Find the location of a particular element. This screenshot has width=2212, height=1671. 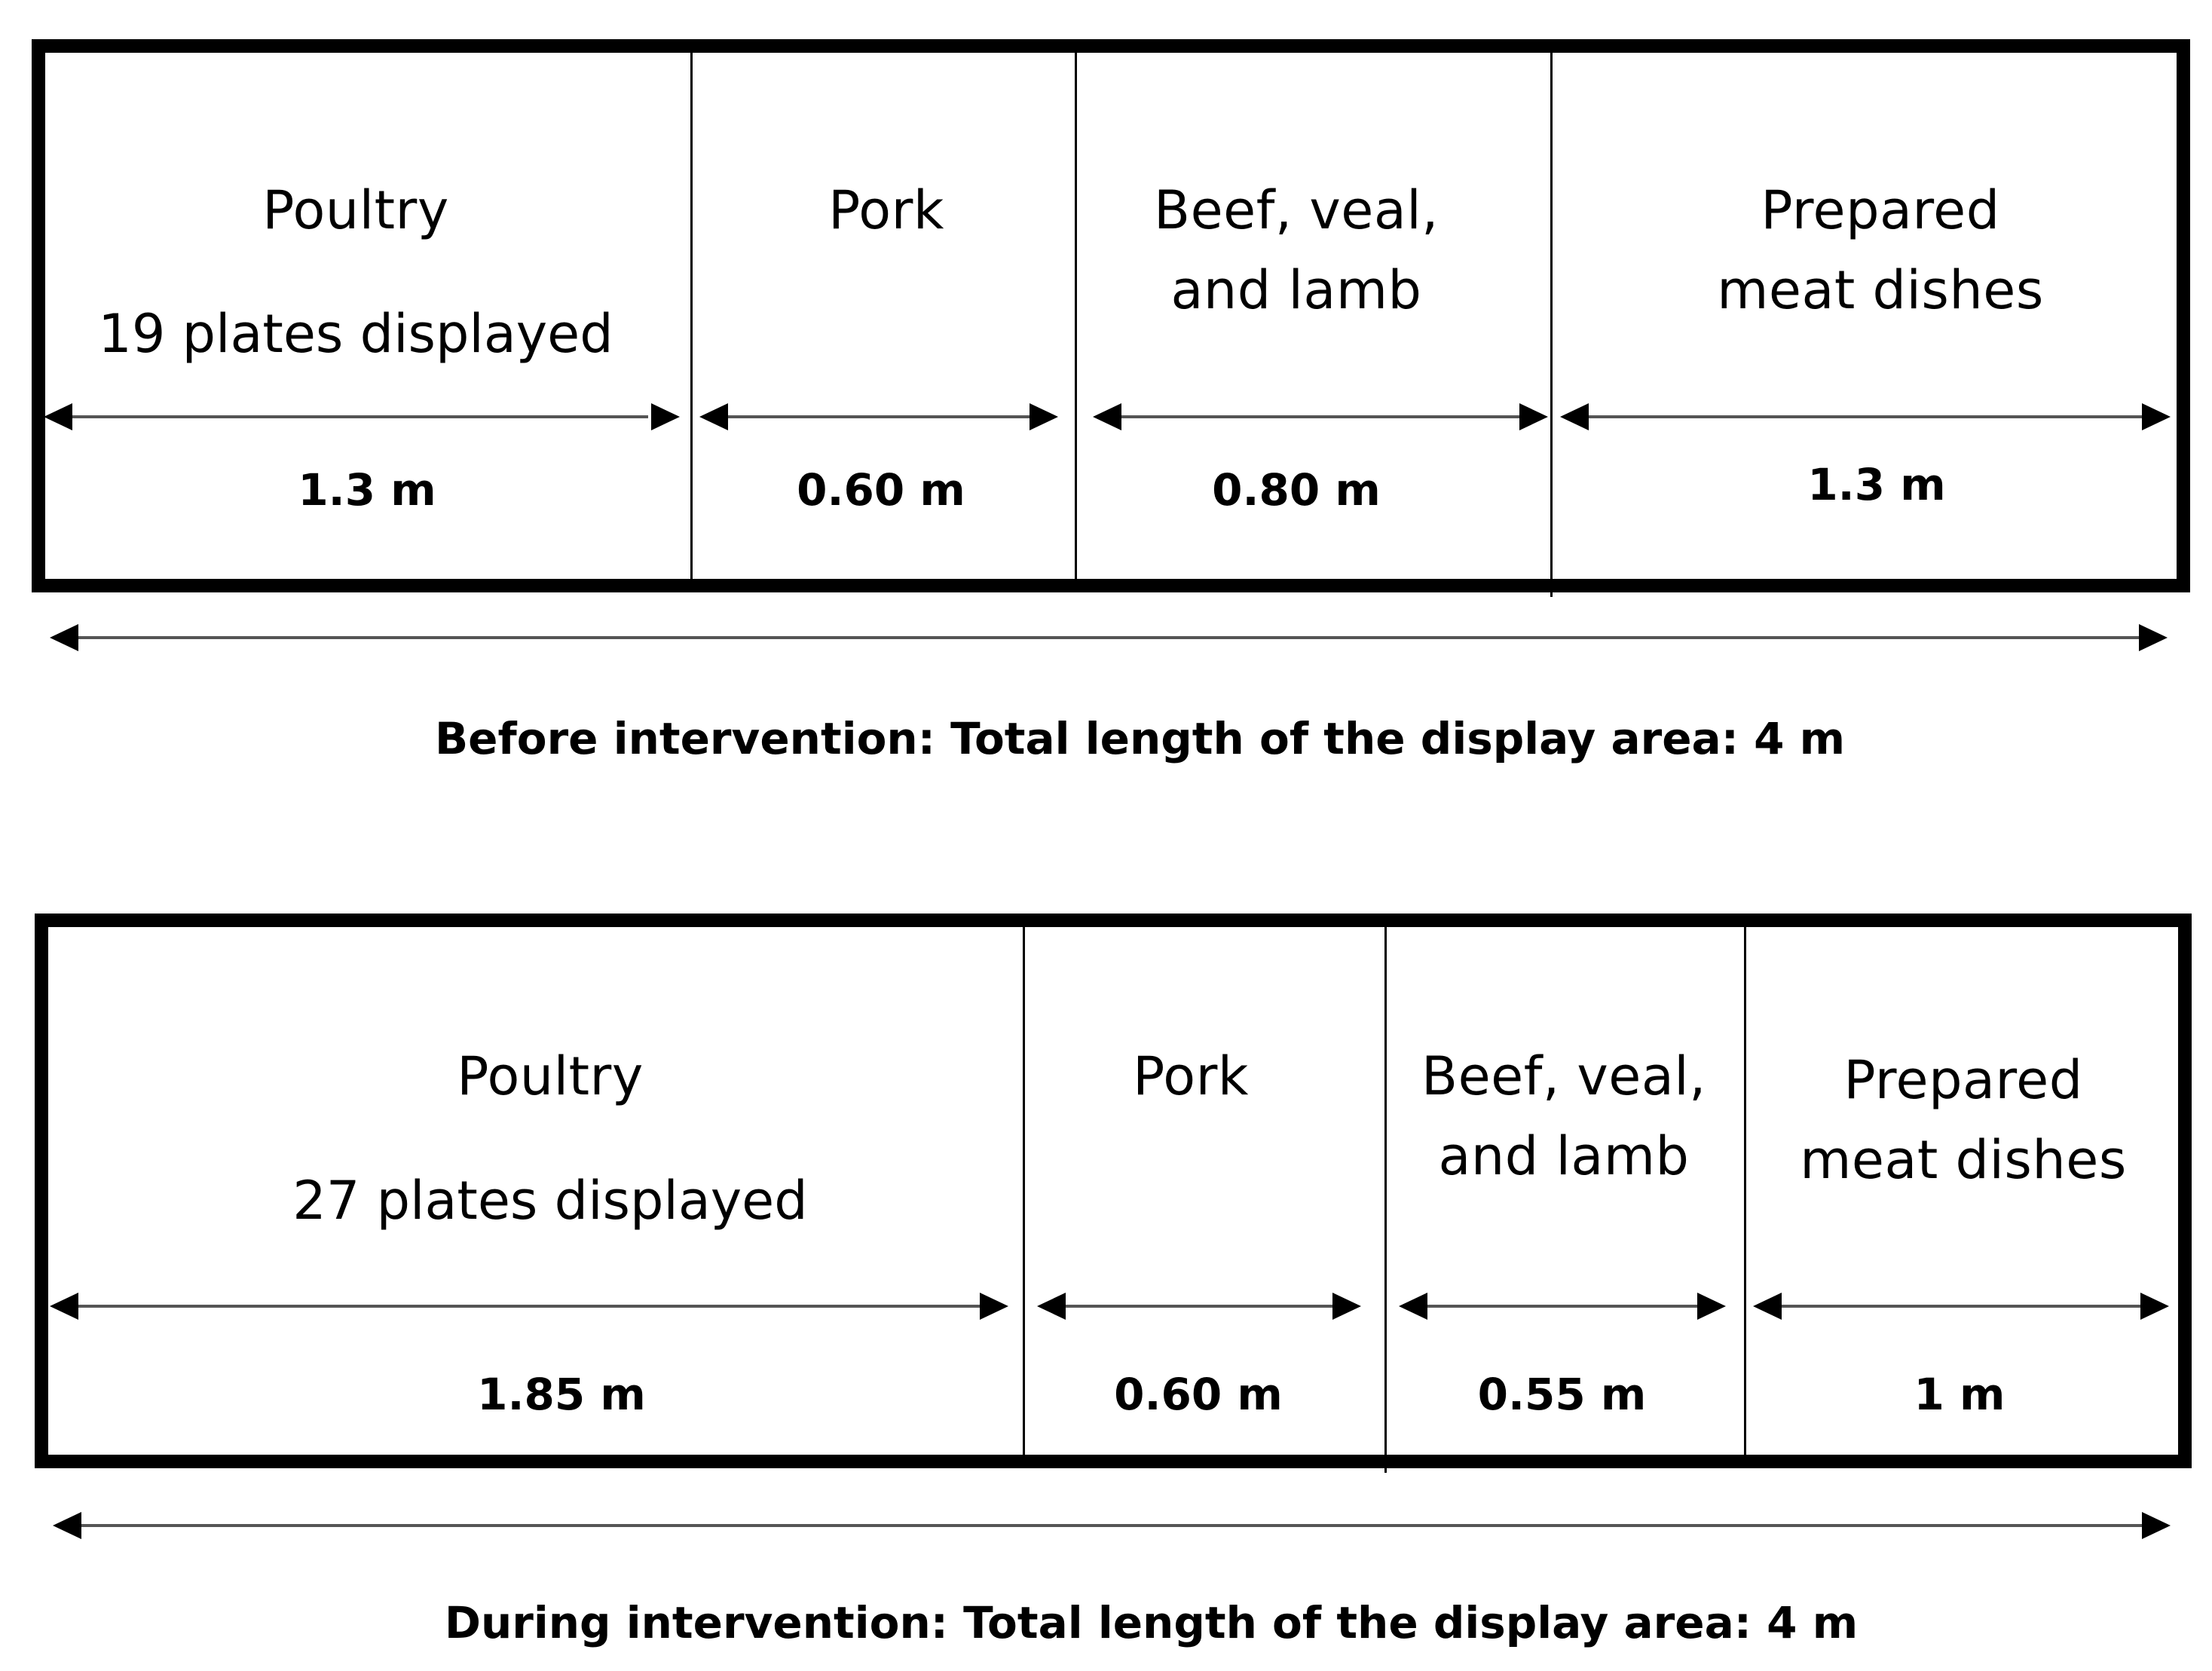

before-section-prepared-name-line1: Prepared is located at coordinates (1880, 210).